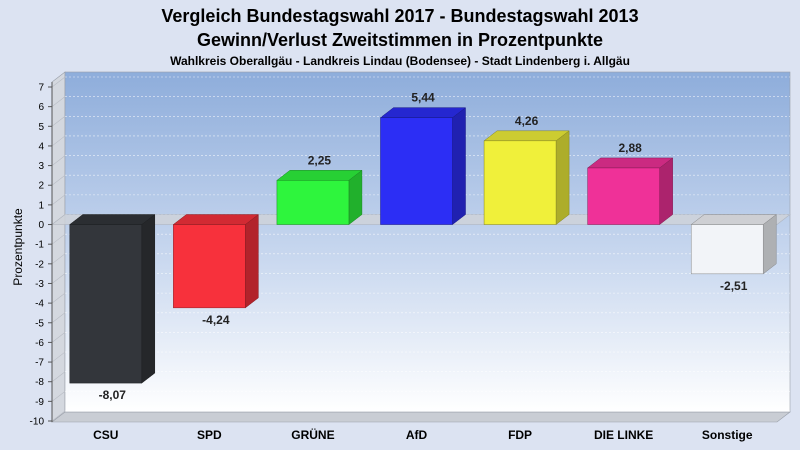  Describe the element at coordinates (41, 166) in the screenshot. I see `y-tick-label: 3` at that location.